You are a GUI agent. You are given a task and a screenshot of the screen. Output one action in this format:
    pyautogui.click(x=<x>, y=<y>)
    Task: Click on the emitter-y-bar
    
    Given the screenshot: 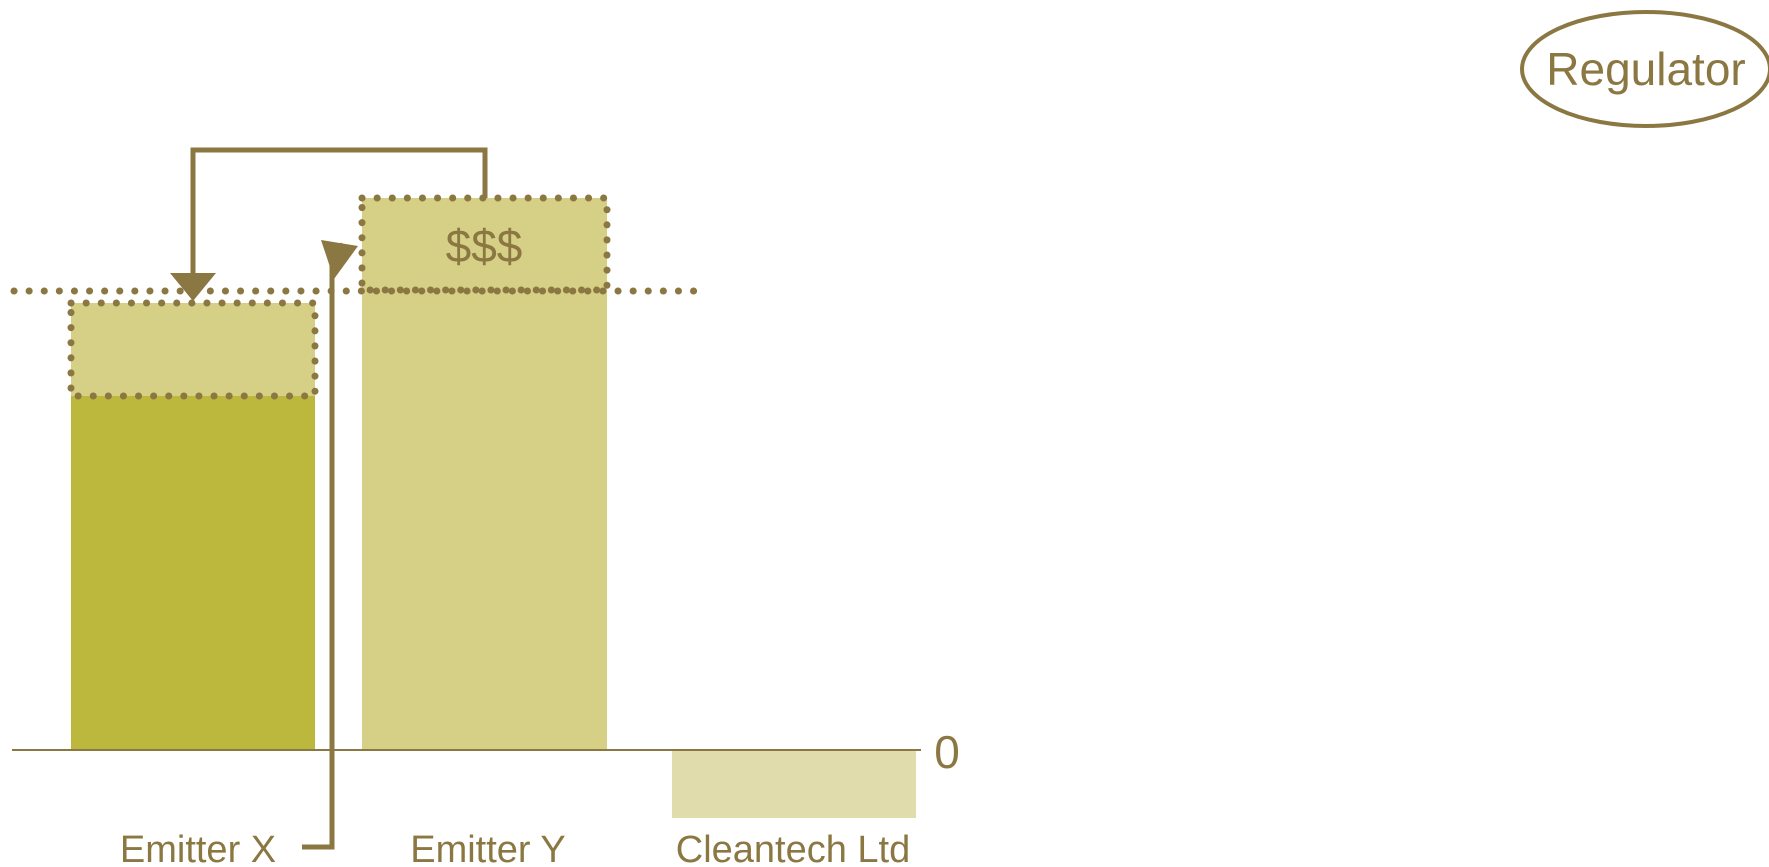 What is the action you would take?
    pyautogui.click(x=484, y=520)
    